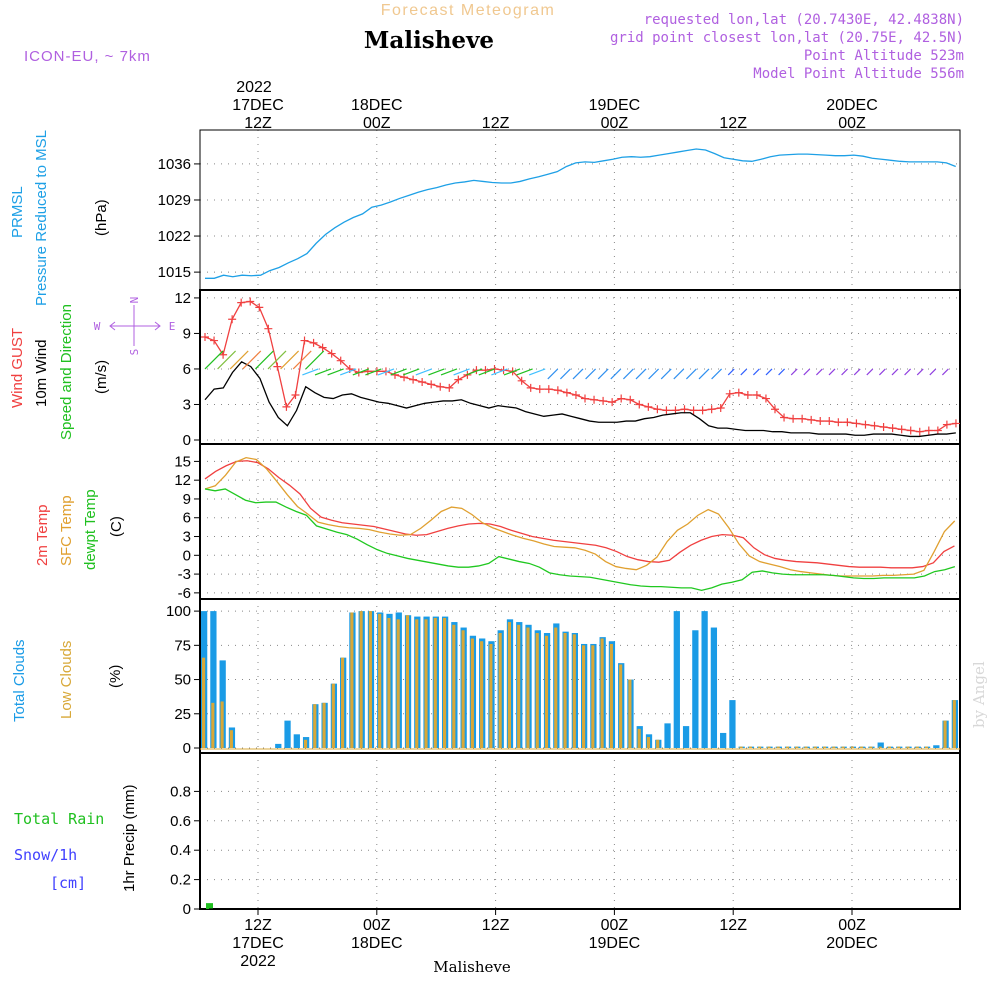 The height and width of the screenshot is (1000, 1000). I want to click on sfc-series, so click(580, 516).